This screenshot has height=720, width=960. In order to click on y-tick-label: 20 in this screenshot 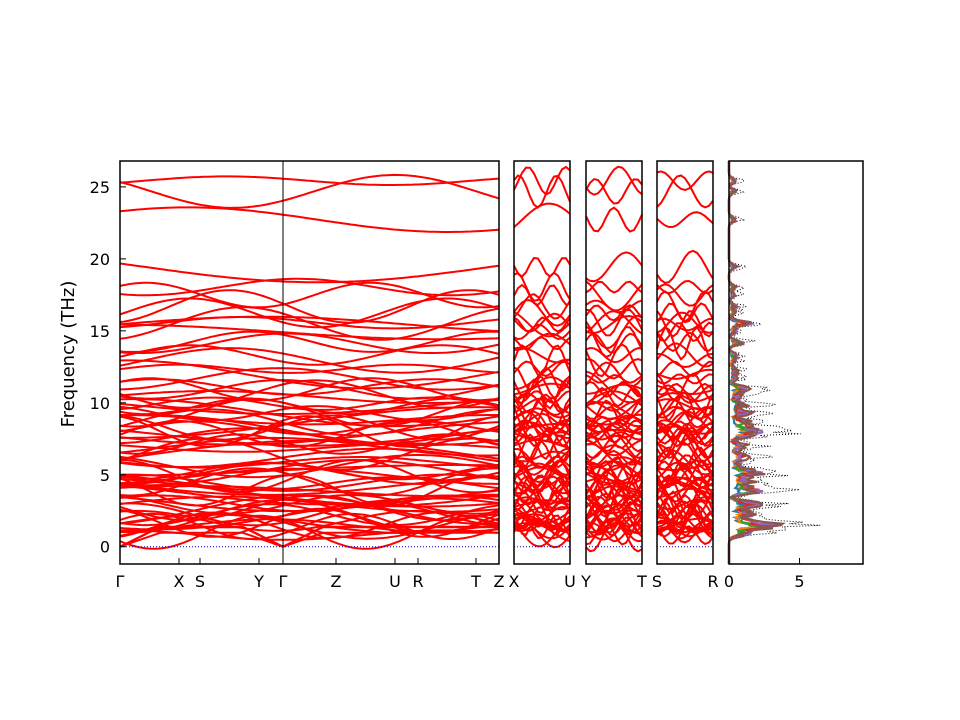, I will do `click(100, 259)`.